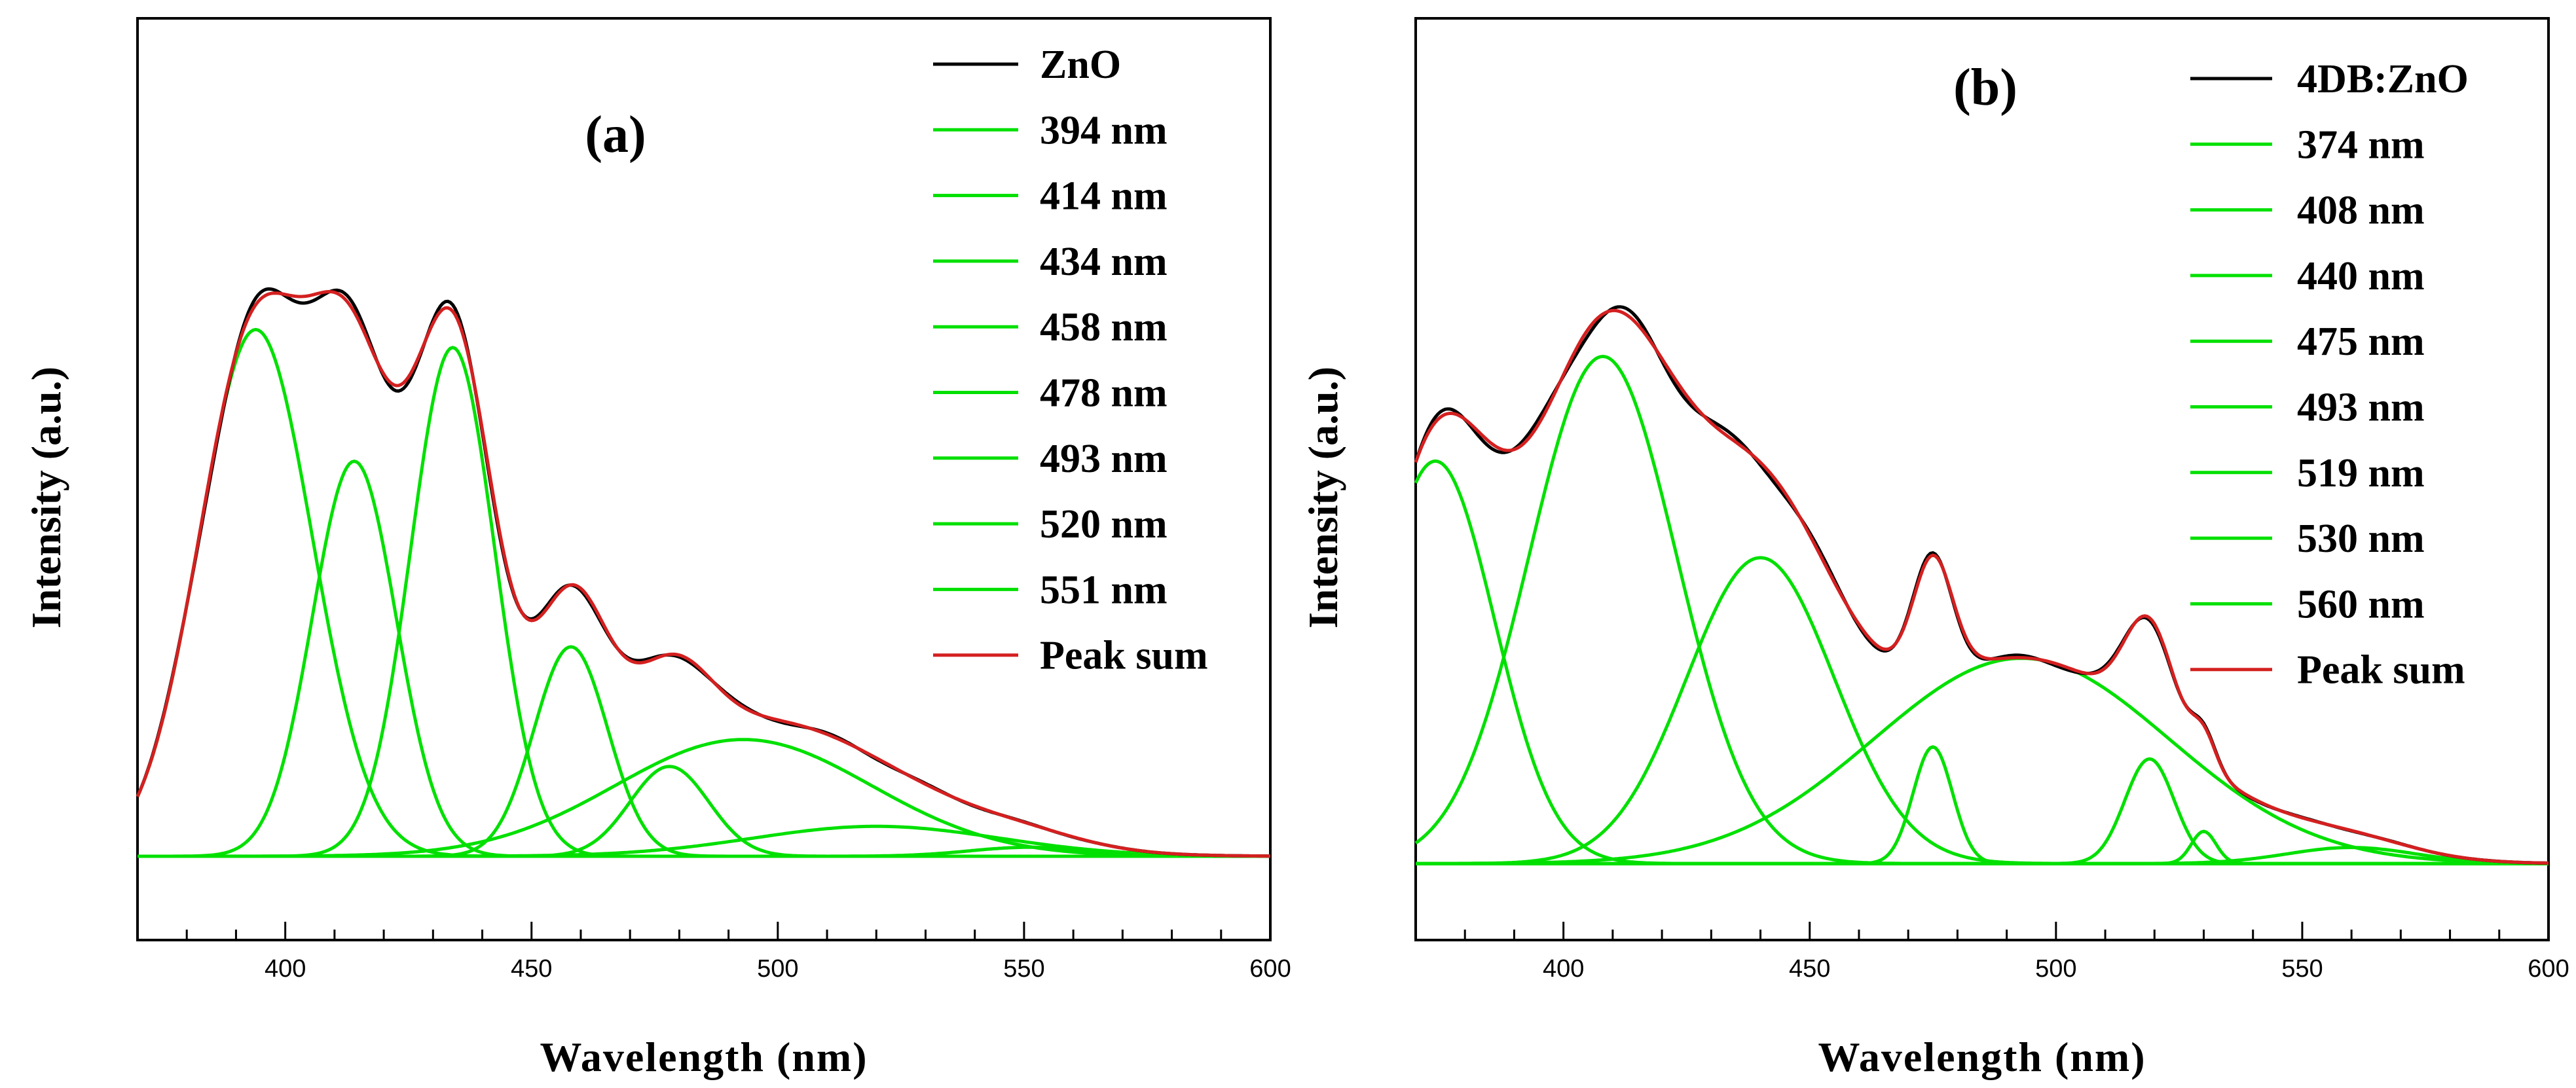 The width and height of the screenshot is (2576, 1088). I want to click on legend-label: ZnO, so click(1080, 65).